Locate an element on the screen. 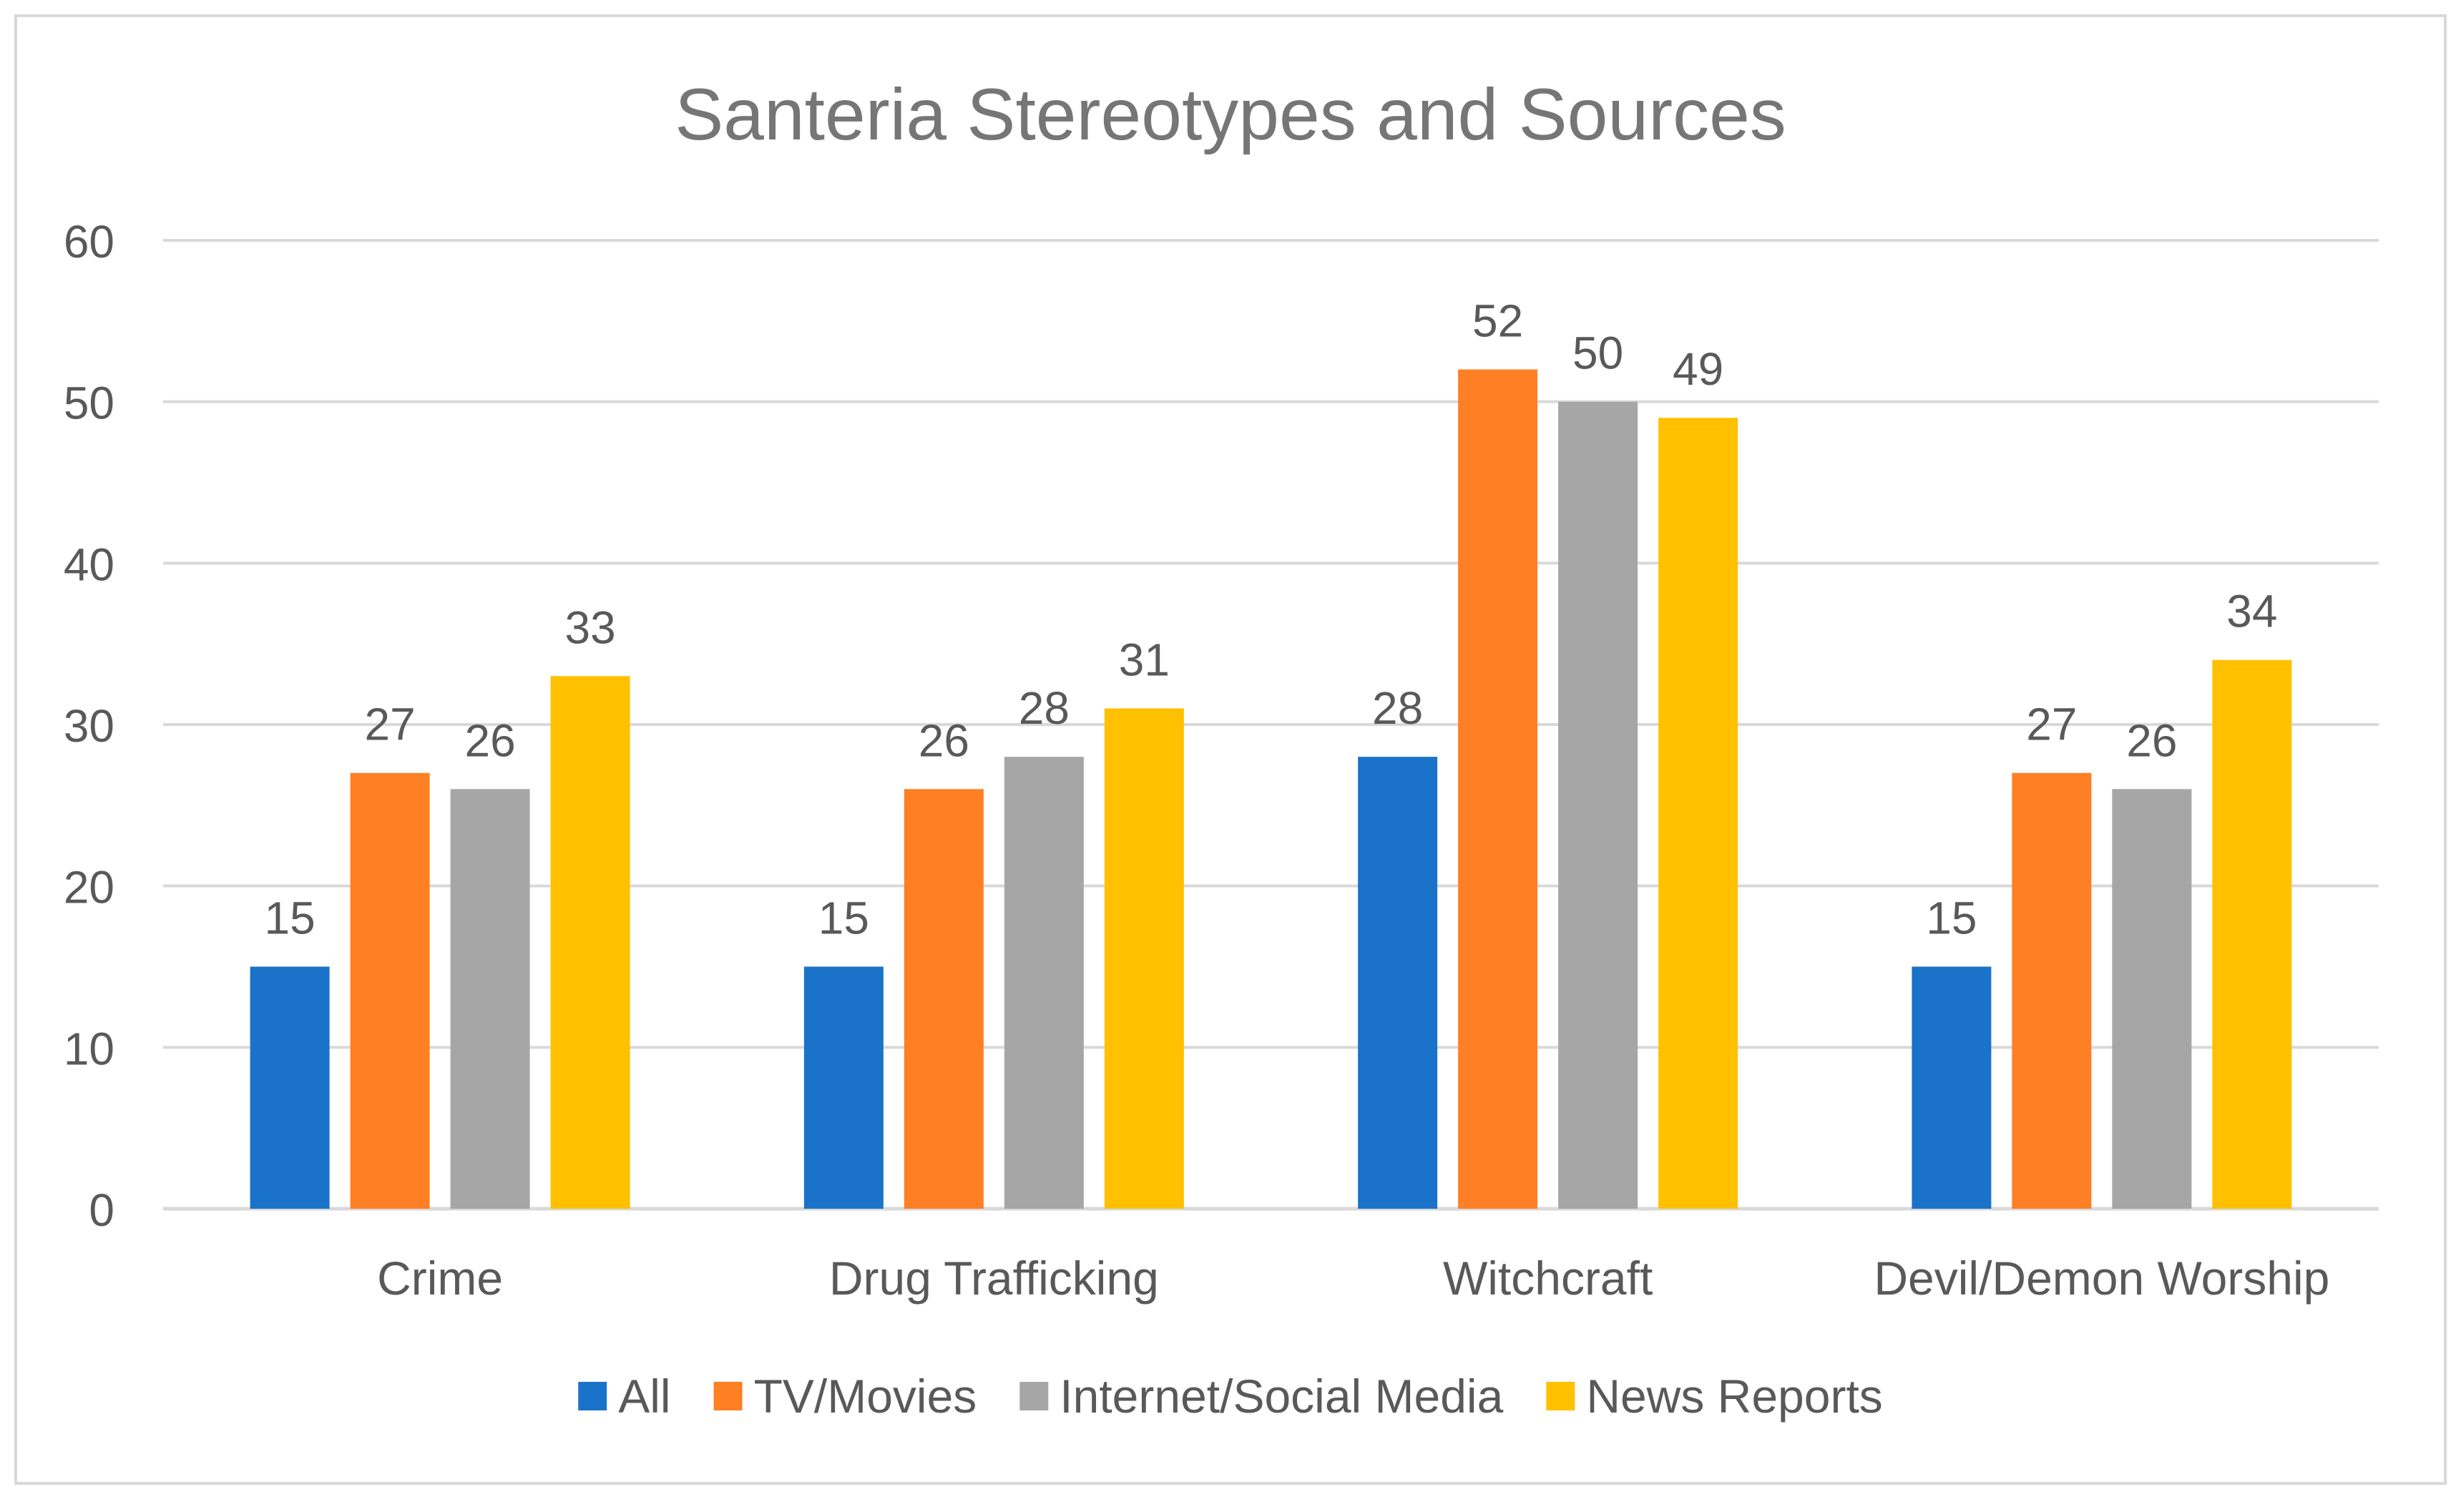  y-axis-tick-labels: 0 10 20 30 40 50 60 is located at coordinates (89, 726).